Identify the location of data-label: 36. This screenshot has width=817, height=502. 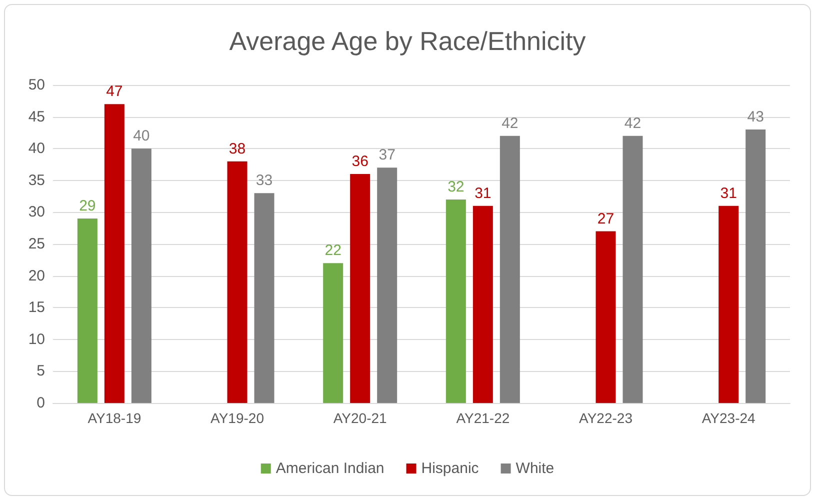
(360, 161).